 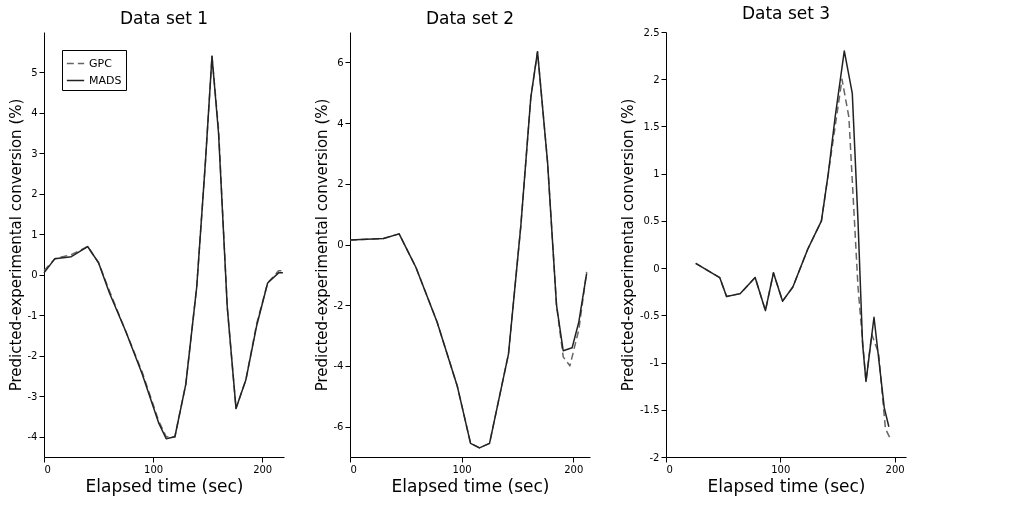 What do you see at coordinates (651, 221) in the screenshot?
I see `y-tick-label: 0.5` at bounding box center [651, 221].